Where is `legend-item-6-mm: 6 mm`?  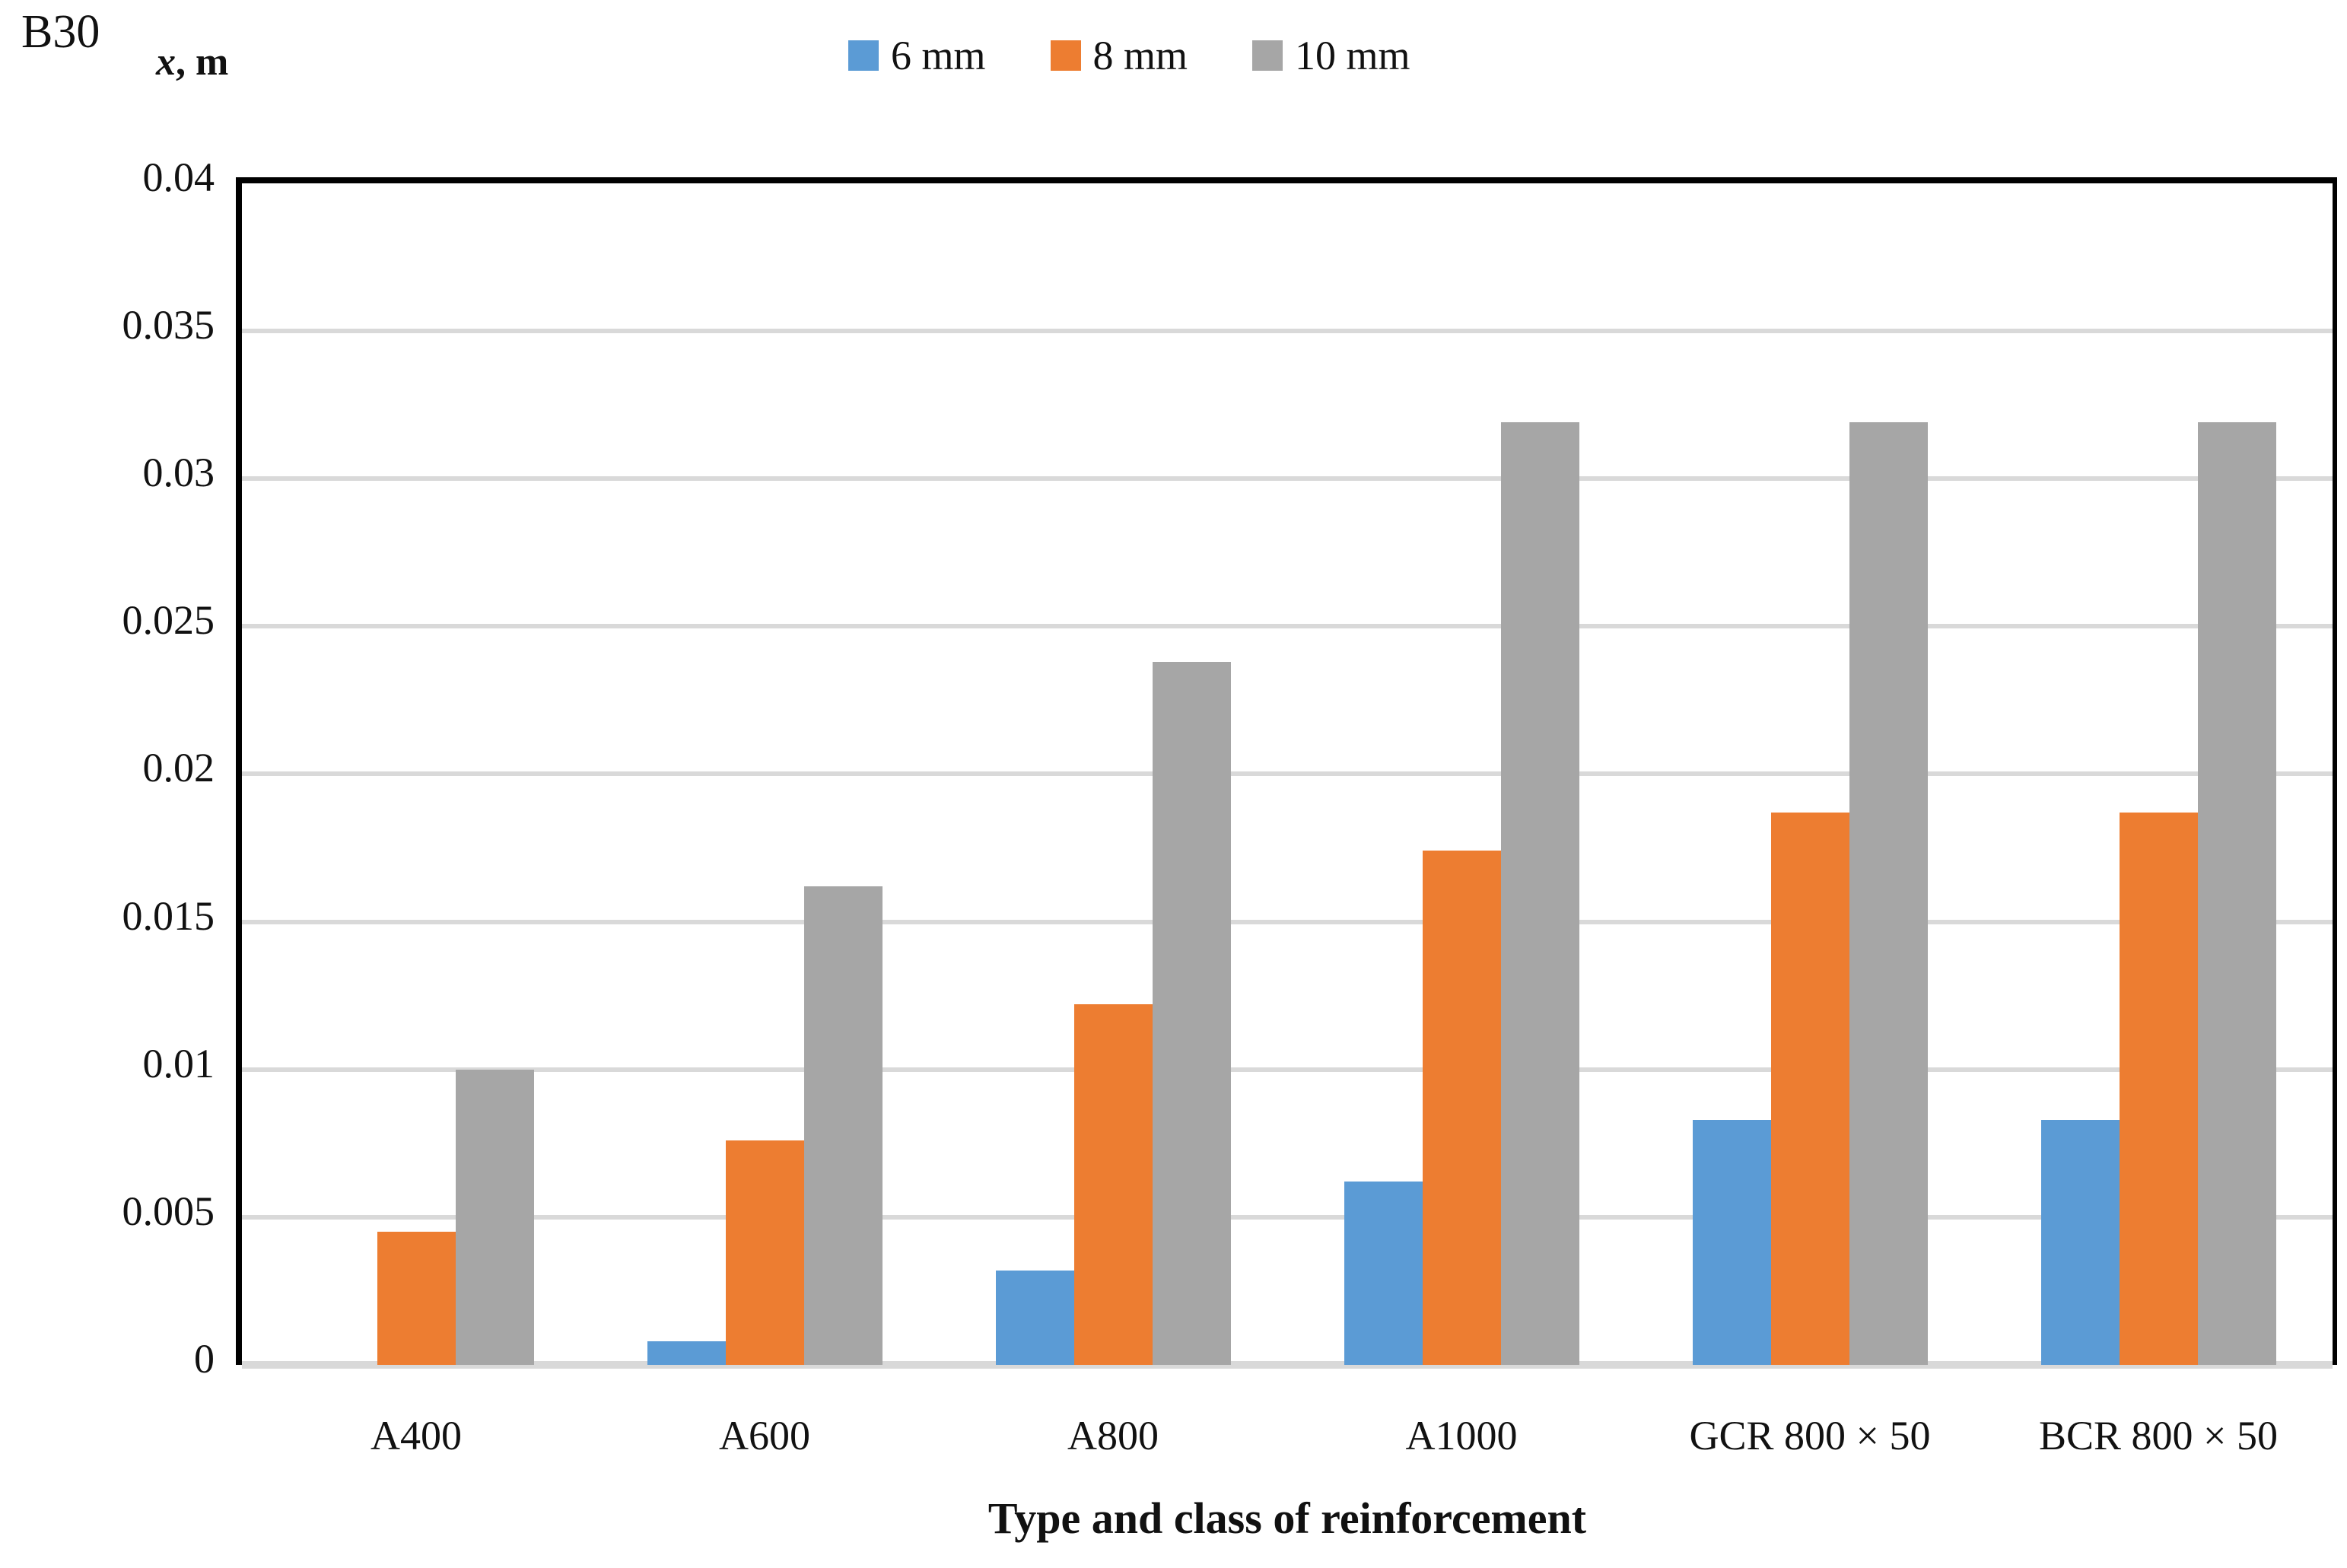
legend-item-6-mm: 6 mm is located at coordinates (917, 55).